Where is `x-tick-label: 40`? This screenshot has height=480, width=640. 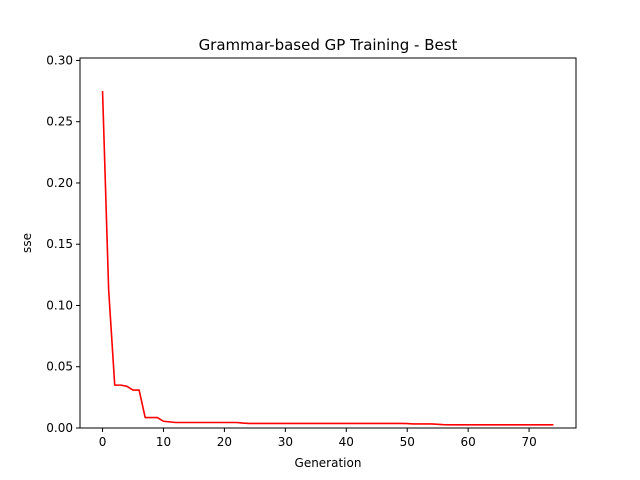 x-tick-label: 40 is located at coordinates (346, 442).